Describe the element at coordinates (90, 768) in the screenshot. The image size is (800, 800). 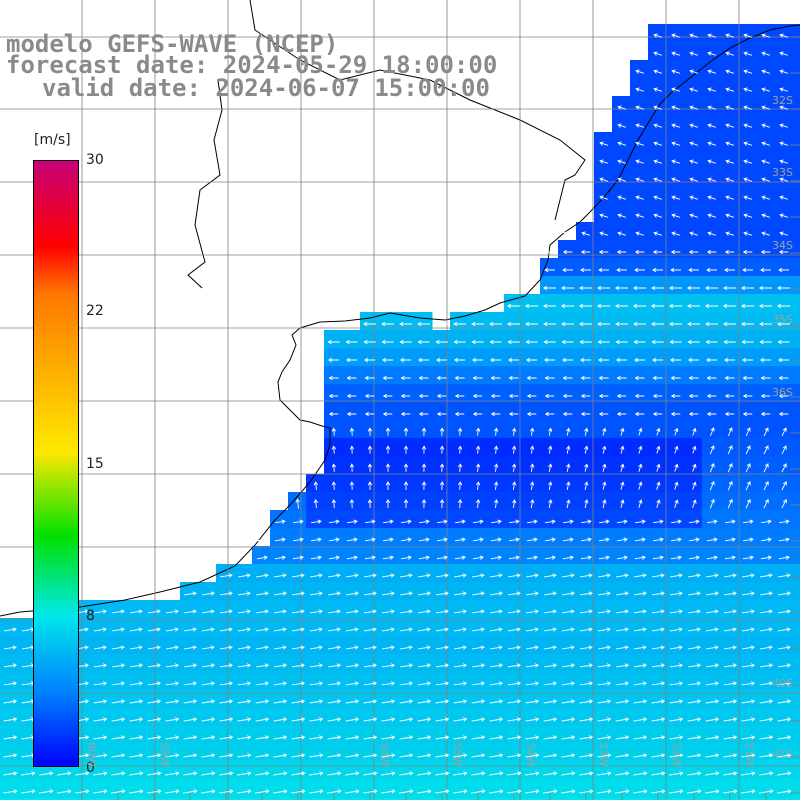
I see `colorbar-tick-0: 0` at that location.